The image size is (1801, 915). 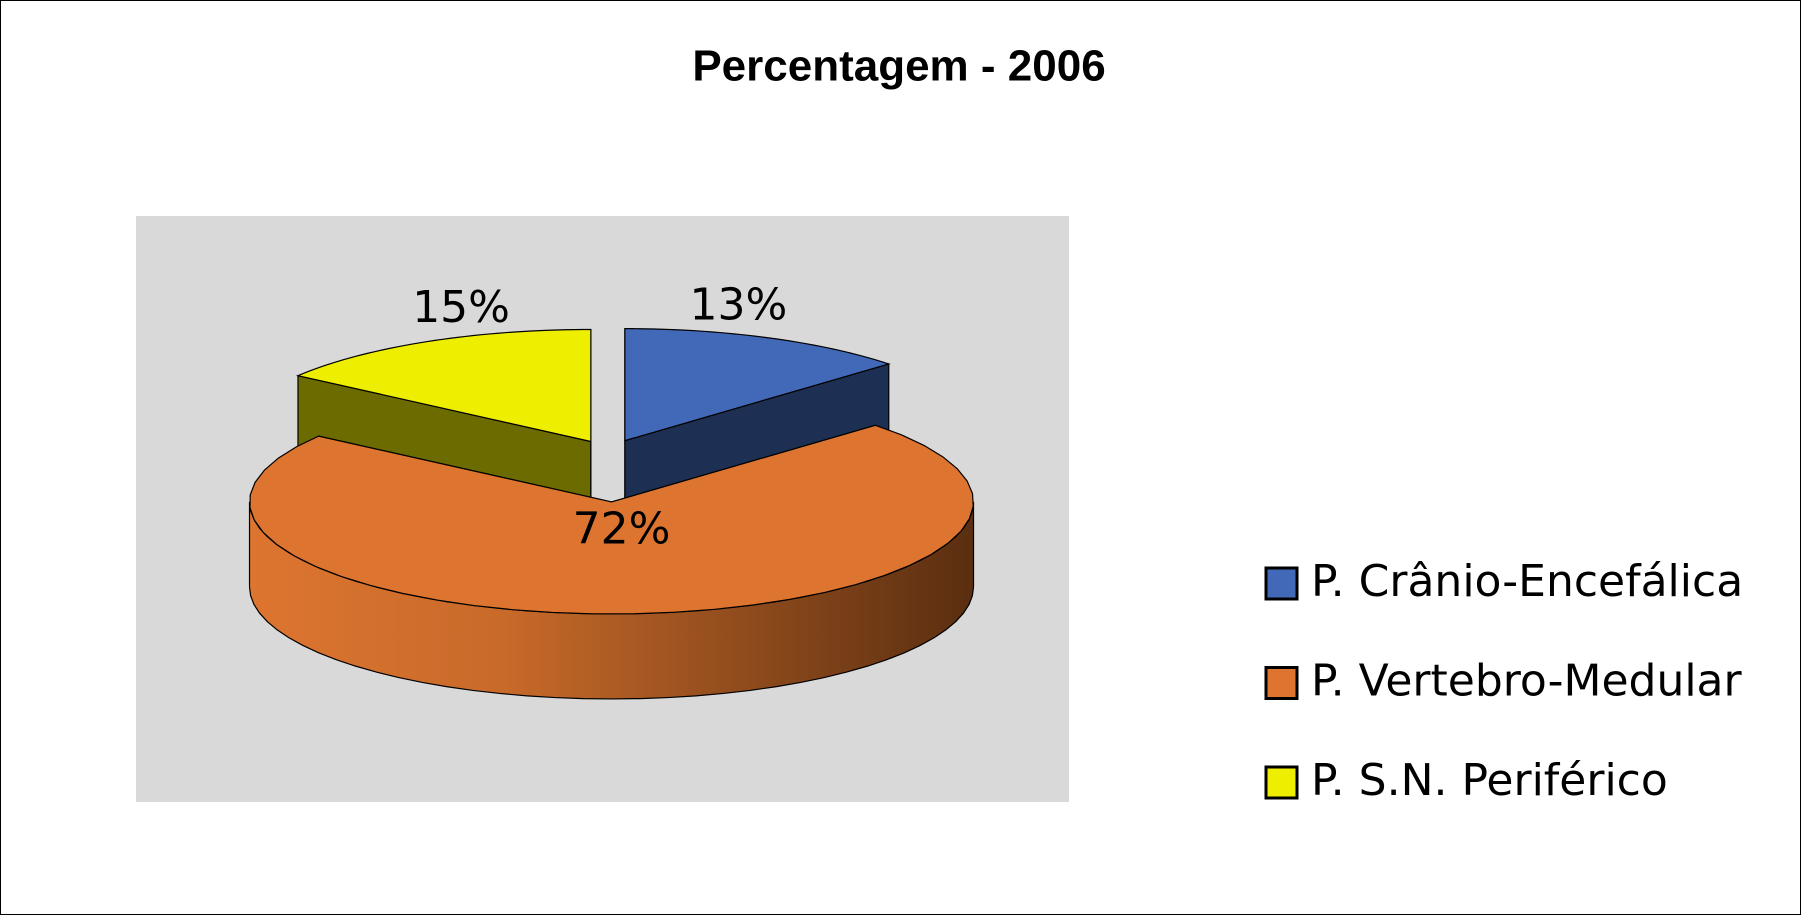 I want to click on legend-label: P. Vertebro-Medular, so click(x=1527, y=681).